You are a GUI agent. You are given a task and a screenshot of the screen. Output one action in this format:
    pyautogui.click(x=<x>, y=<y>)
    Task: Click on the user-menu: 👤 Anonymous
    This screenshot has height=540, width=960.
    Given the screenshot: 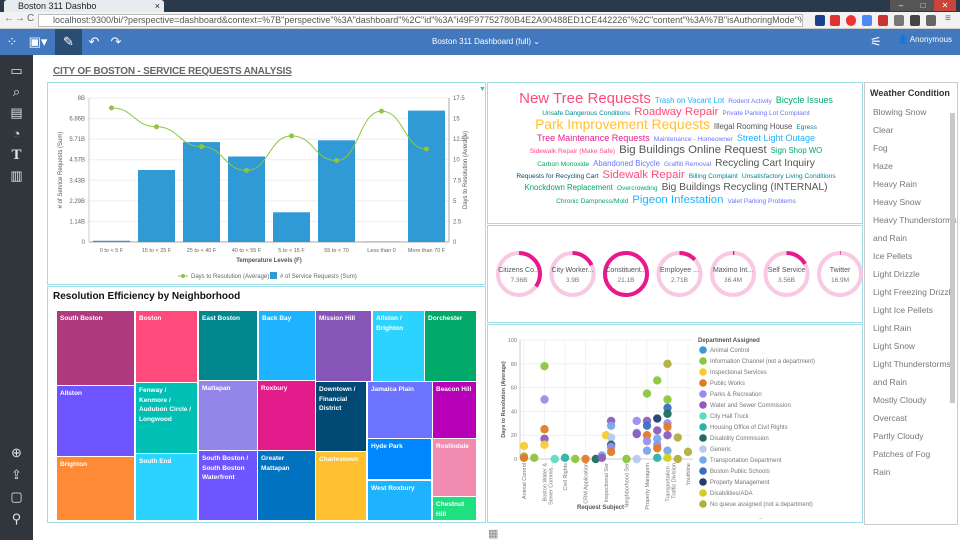 What is the action you would take?
    pyautogui.click(x=925, y=39)
    